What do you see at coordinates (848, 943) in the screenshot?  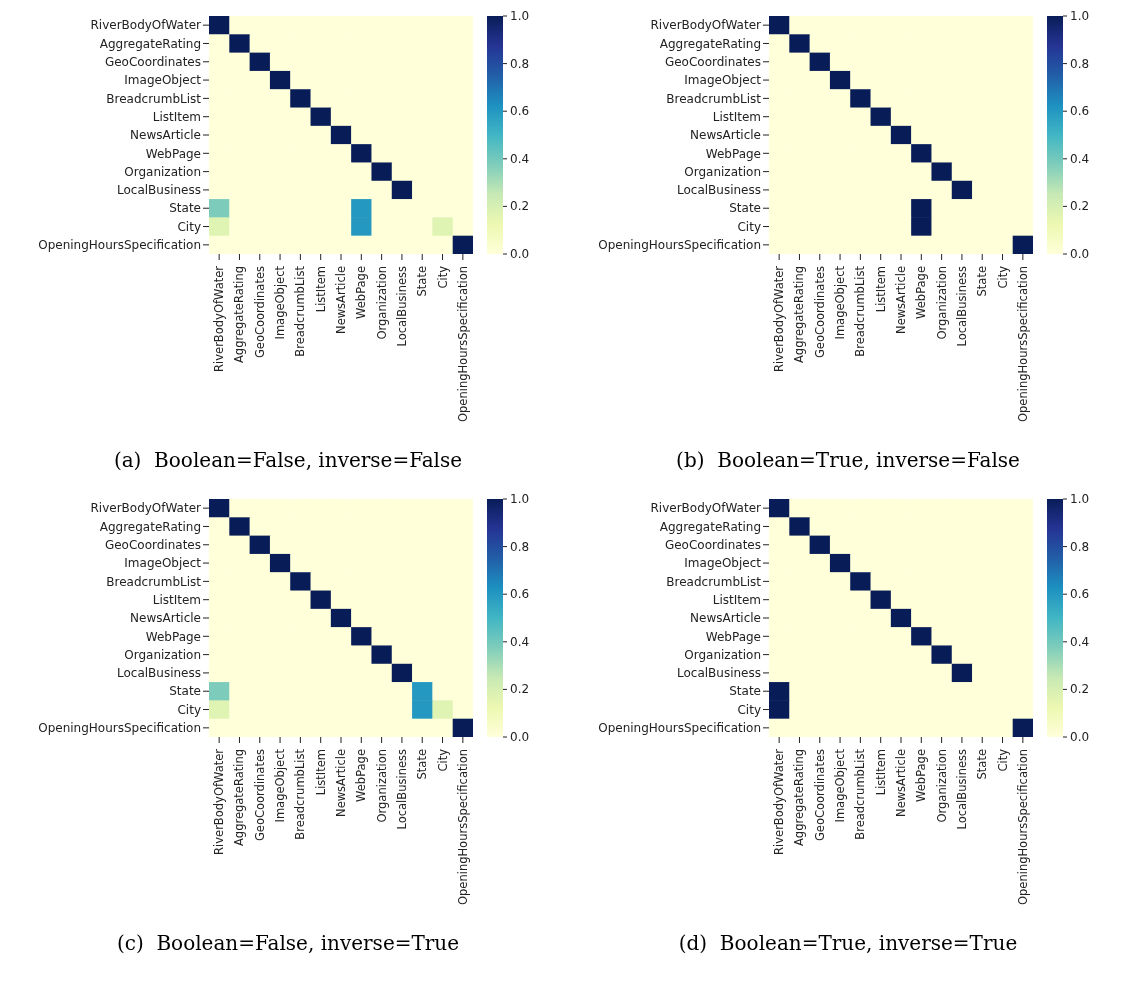 I see `text: (d) Boolean=True, inverse=True` at bounding box center [848, 943].